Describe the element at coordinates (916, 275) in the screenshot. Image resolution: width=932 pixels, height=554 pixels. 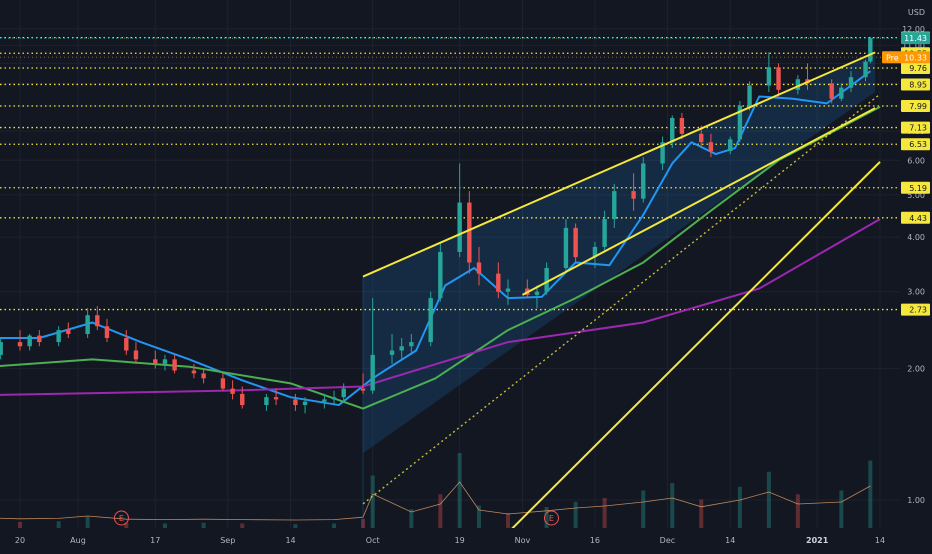
I see `price-axis-bg` at that location.